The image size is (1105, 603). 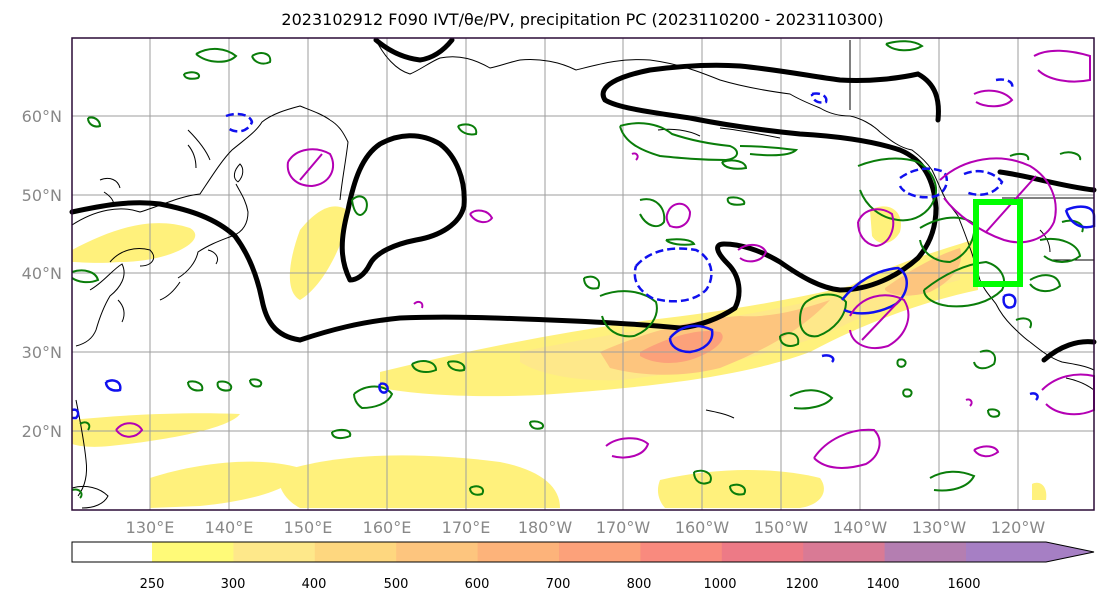 I want to click on latitude-labels: 60°N 50°N 40°N 30°N 20°N, so click(x=42, y=274).